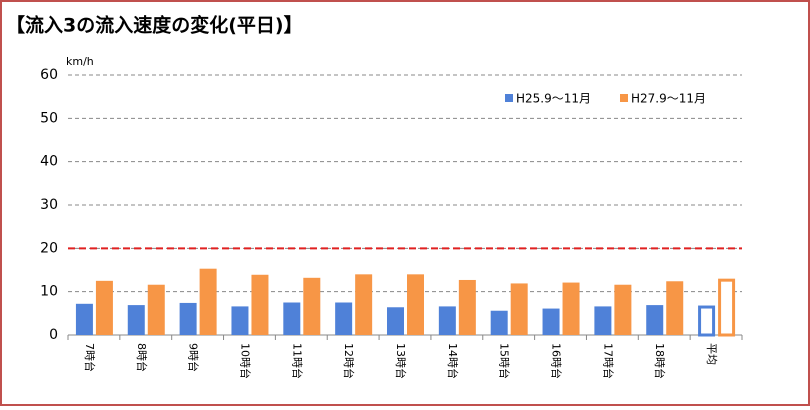 The width and height of the screenshot is (810, 410). What do you see at coordinates (49, 292) in the screenshot?
I see `y-tick-label: 10` at bounding box center [49, 292].